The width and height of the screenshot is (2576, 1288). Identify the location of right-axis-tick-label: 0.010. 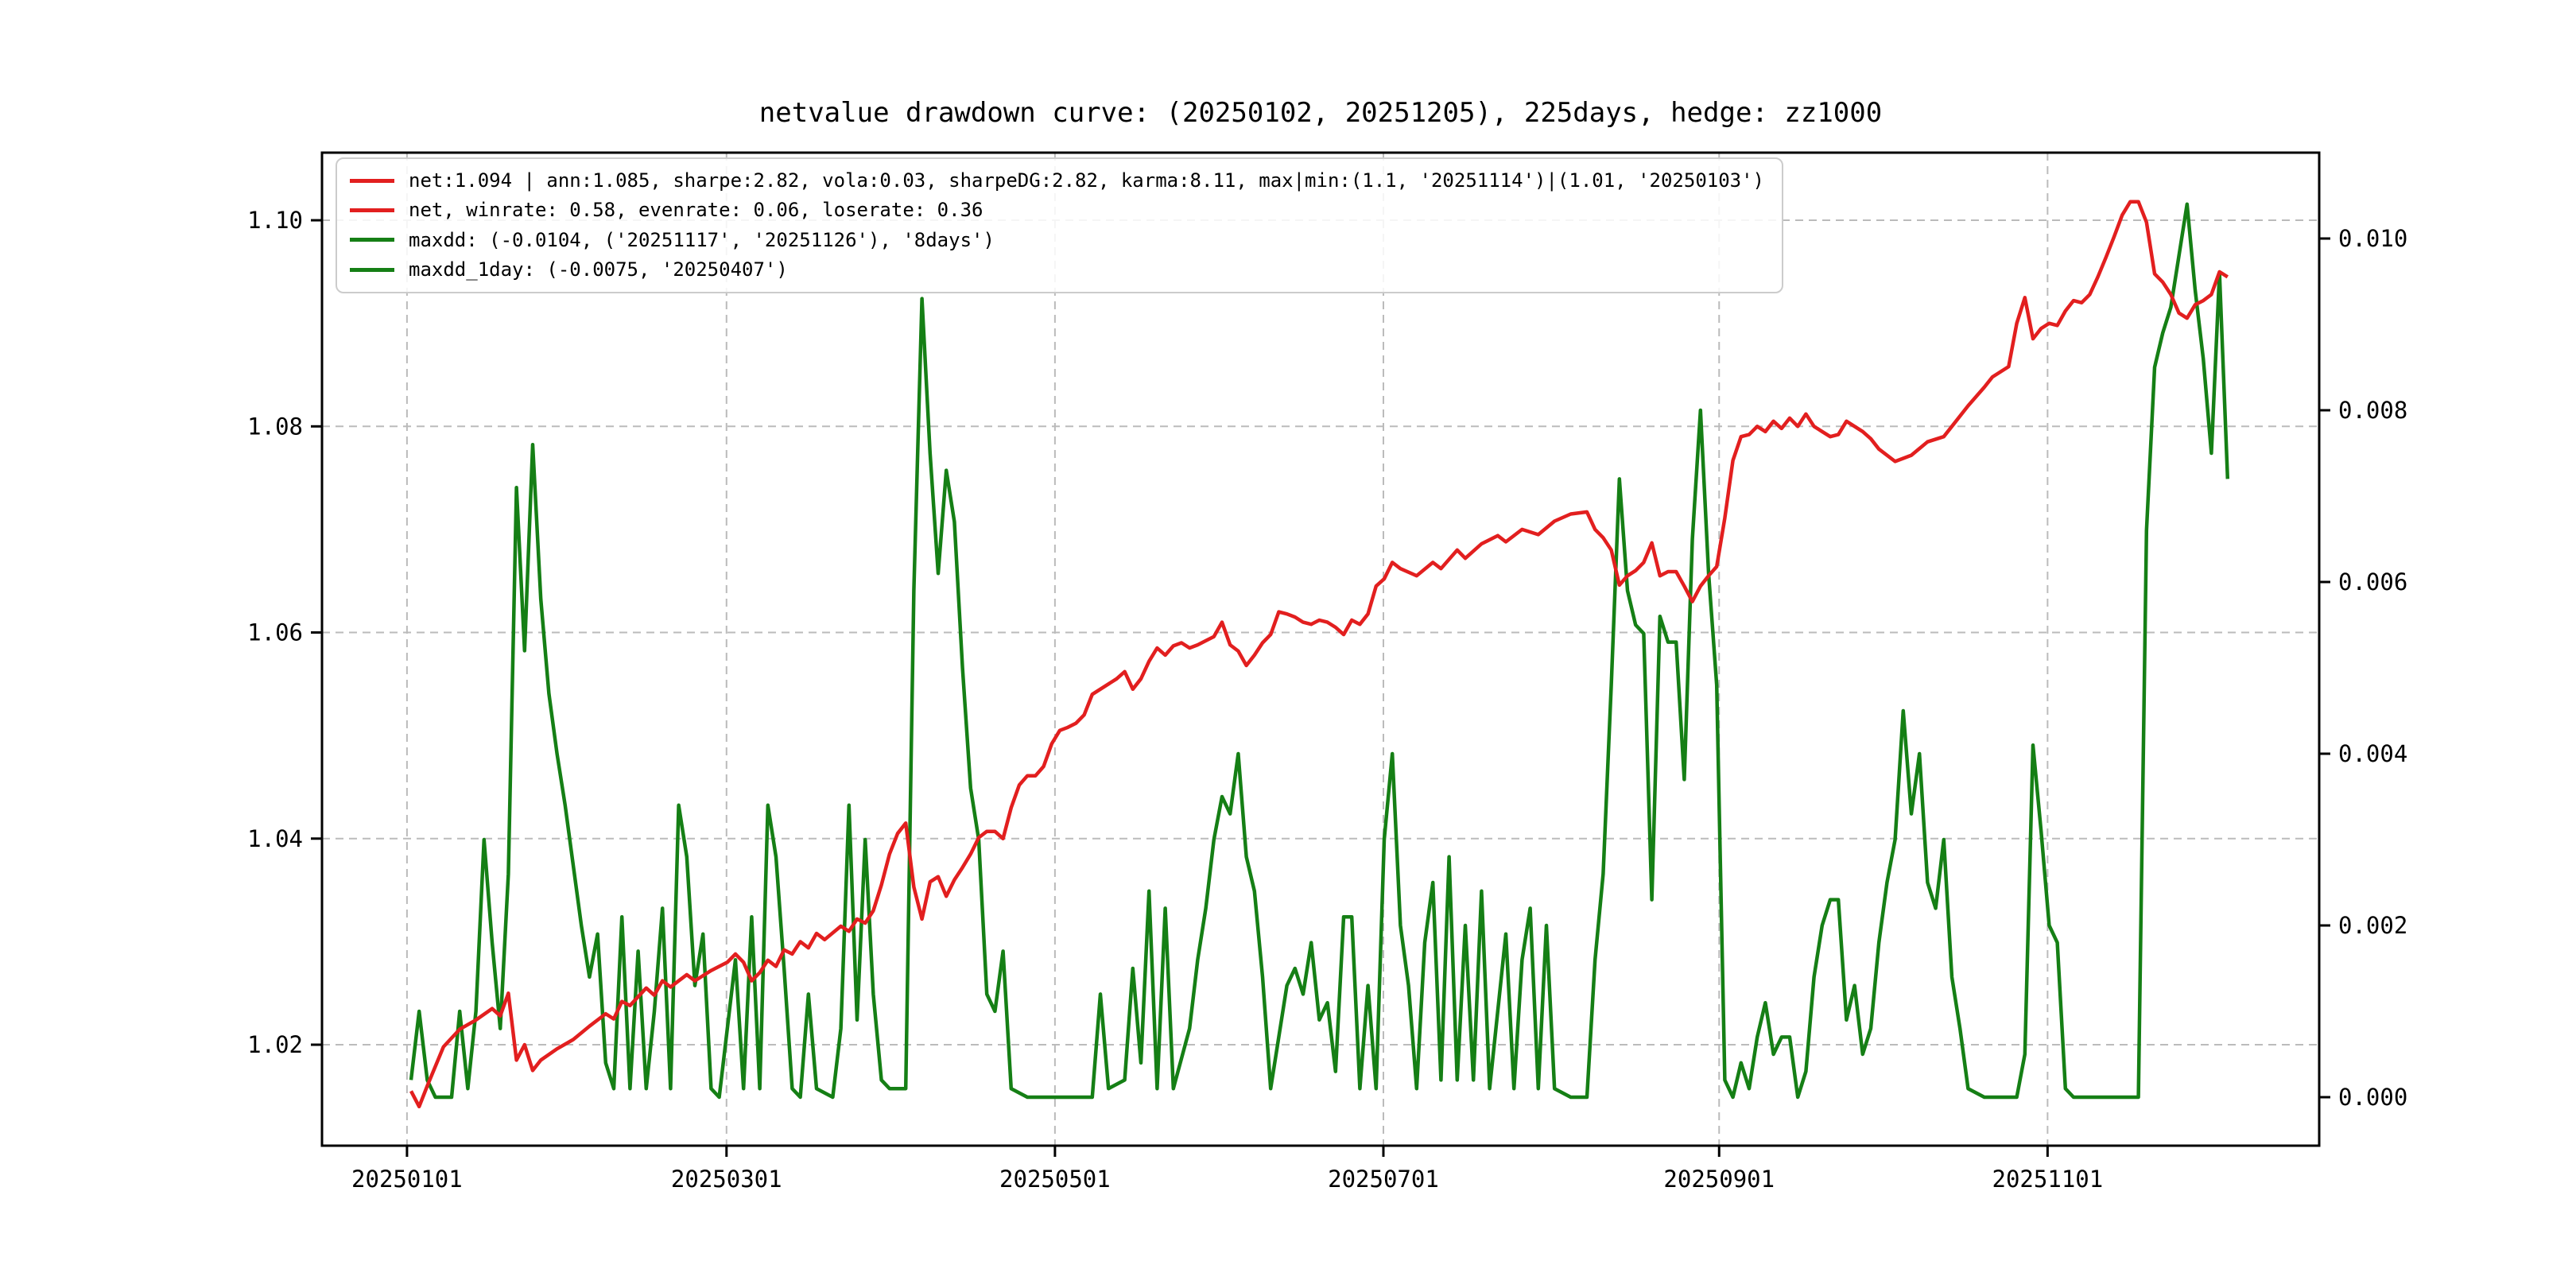
(2372, 239).